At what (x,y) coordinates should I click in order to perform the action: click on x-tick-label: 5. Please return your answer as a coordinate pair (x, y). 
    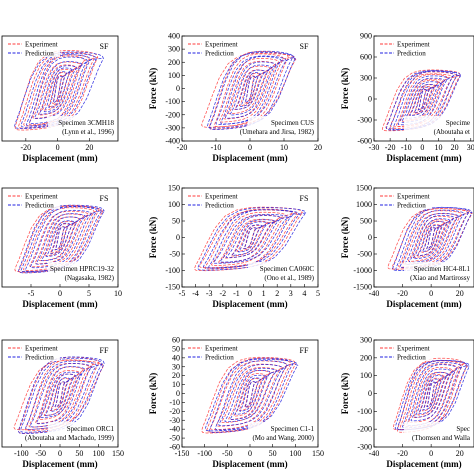
    Looking at the image, I should click on (318, 293).